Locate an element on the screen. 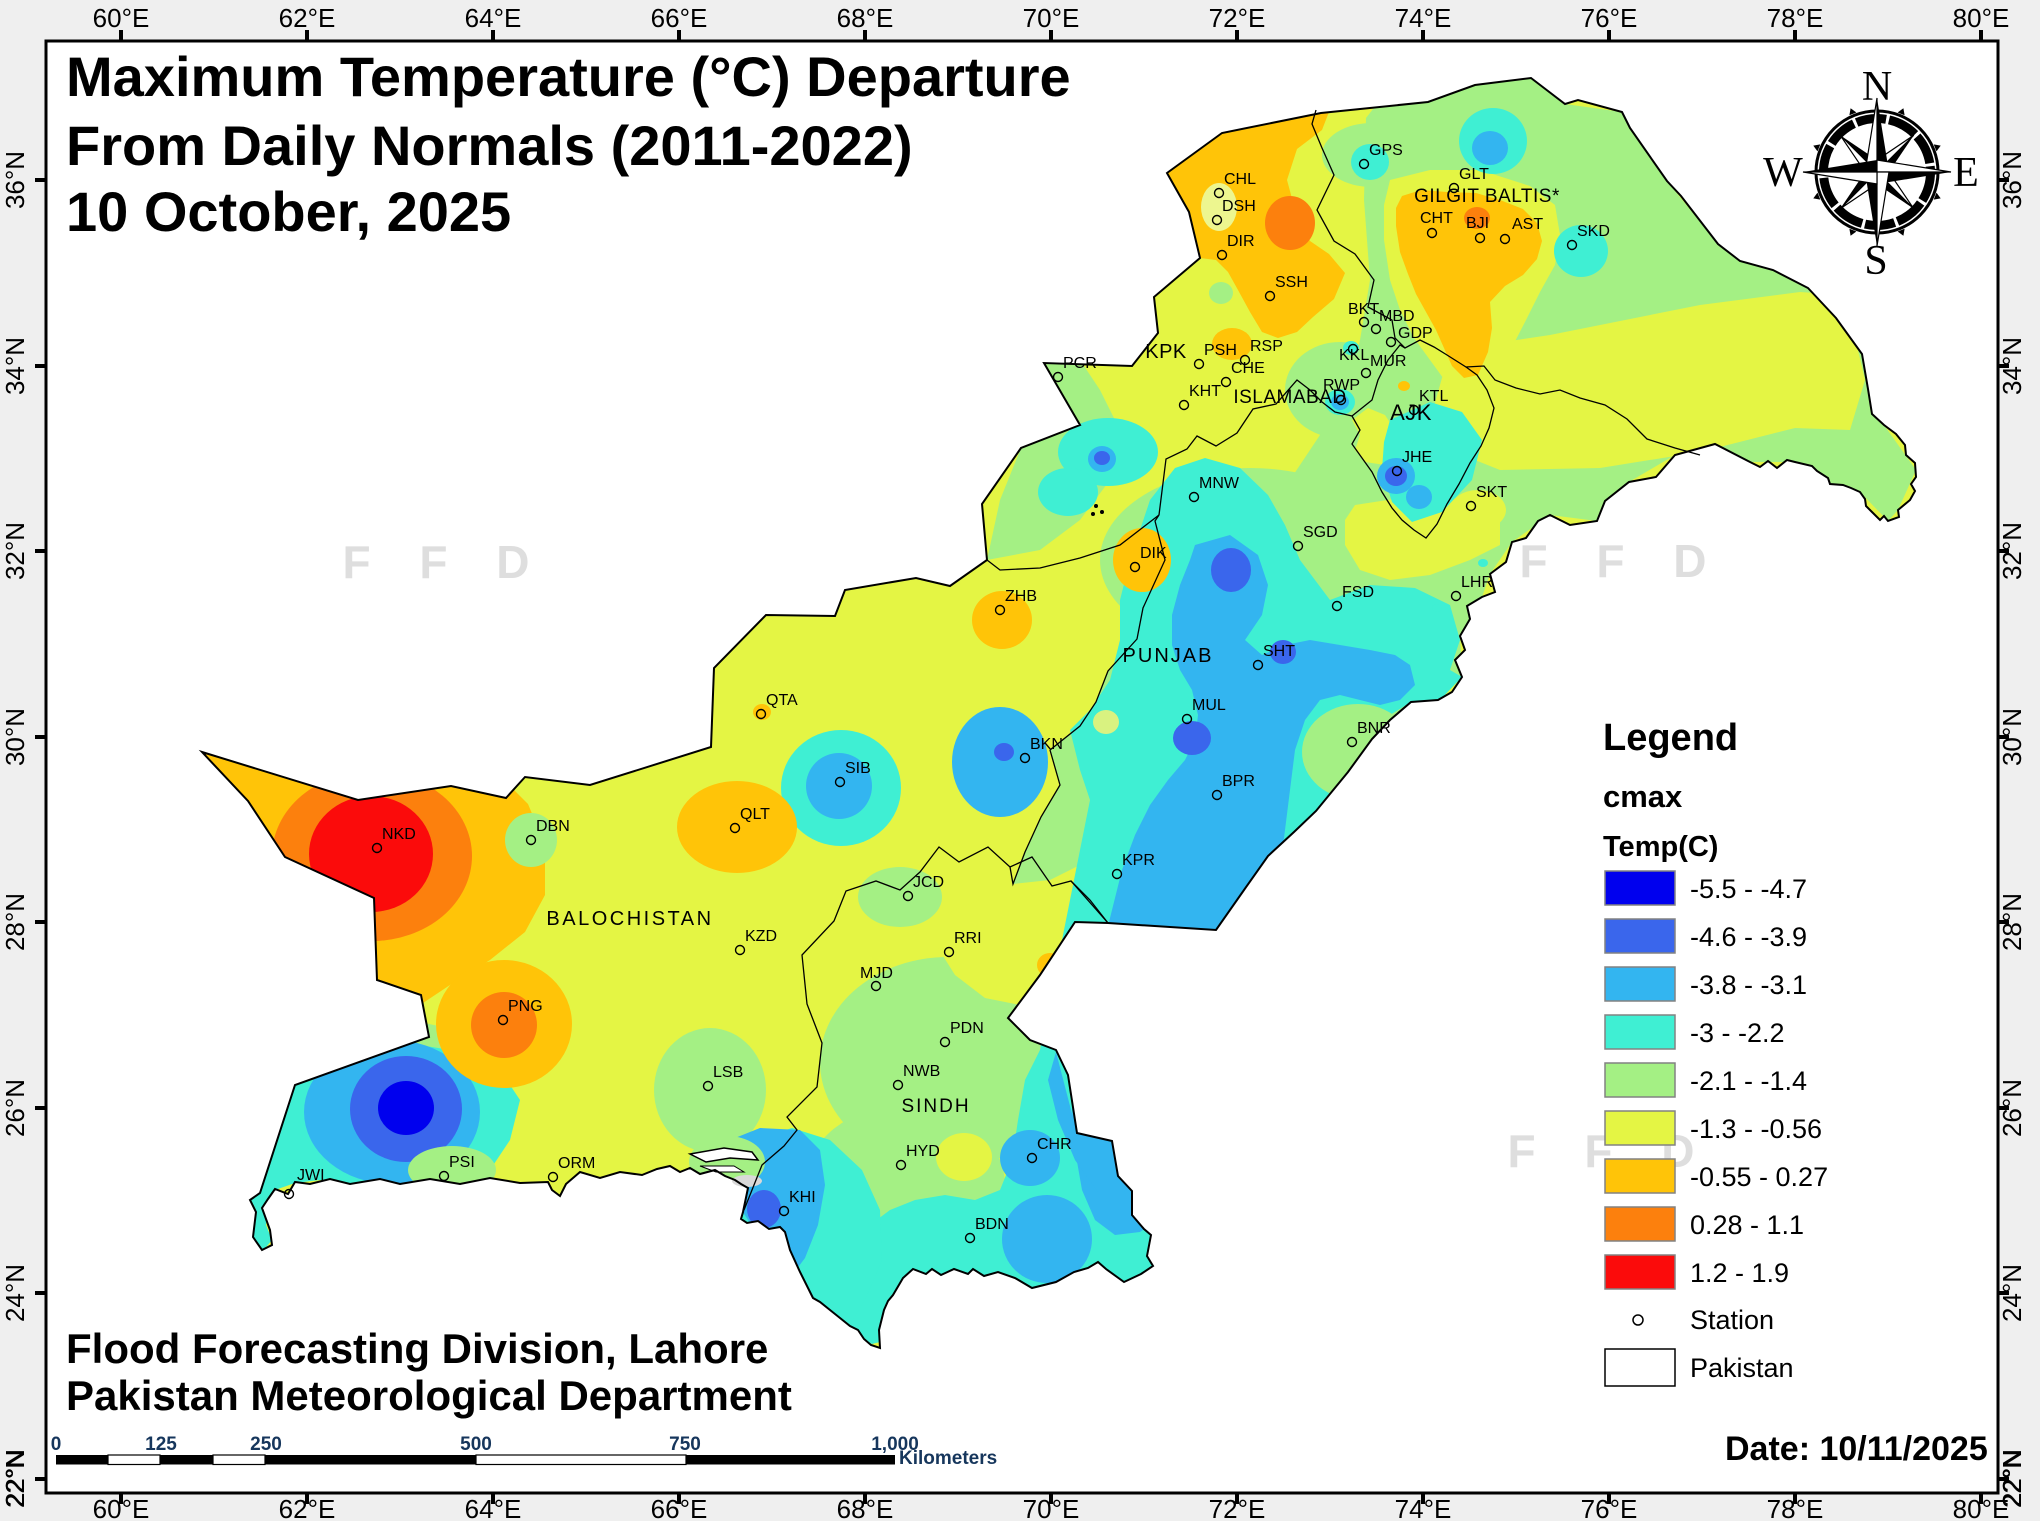 The width and height of the screenshot is (2040, 1521). svg-text:Maximum Temperature (°C) Depar: Maximum Temperature (°C) Departure is located at coordinates (568, 76).